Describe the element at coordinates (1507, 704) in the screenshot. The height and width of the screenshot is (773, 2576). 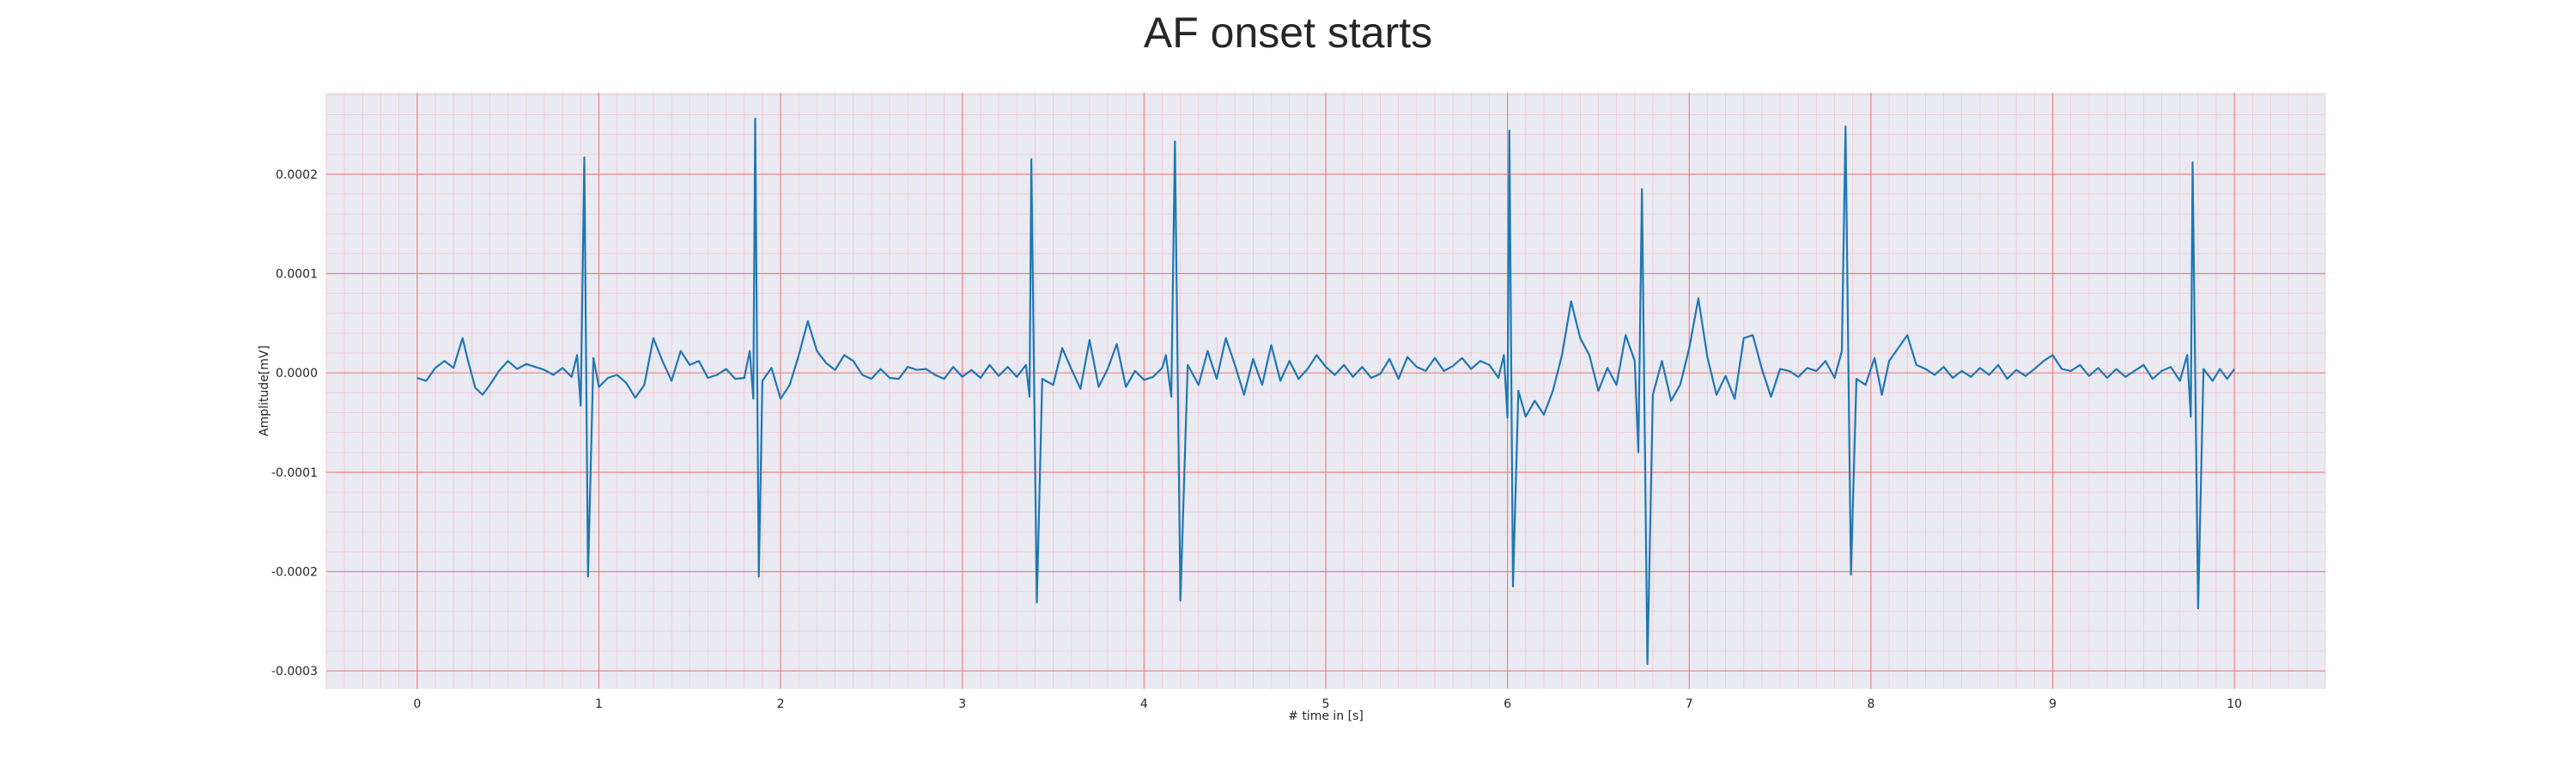
I see `x-tick-label: 6` at that location.